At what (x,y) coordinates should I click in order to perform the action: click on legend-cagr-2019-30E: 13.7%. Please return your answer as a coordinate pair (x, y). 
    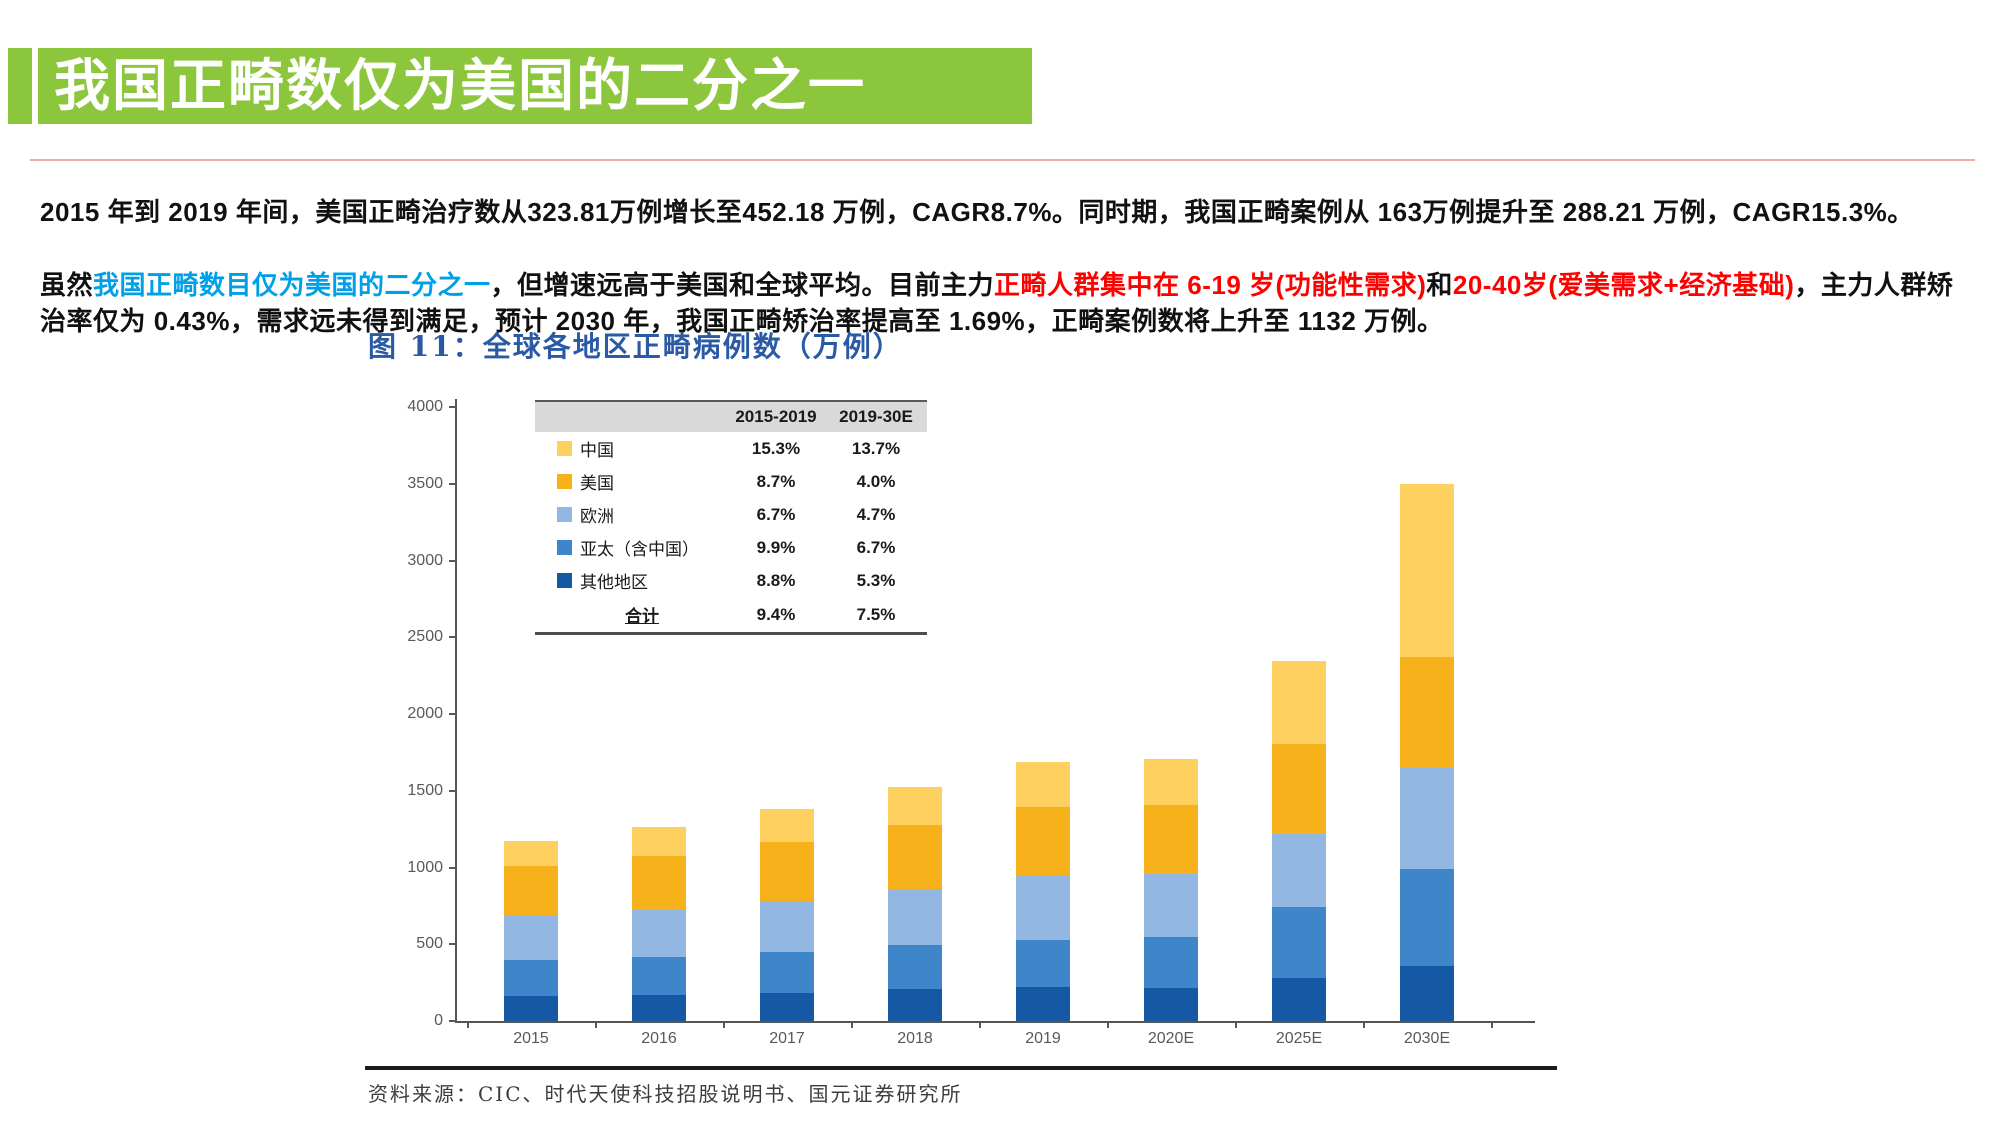
    Looking at the image, I should click on (876, 448).